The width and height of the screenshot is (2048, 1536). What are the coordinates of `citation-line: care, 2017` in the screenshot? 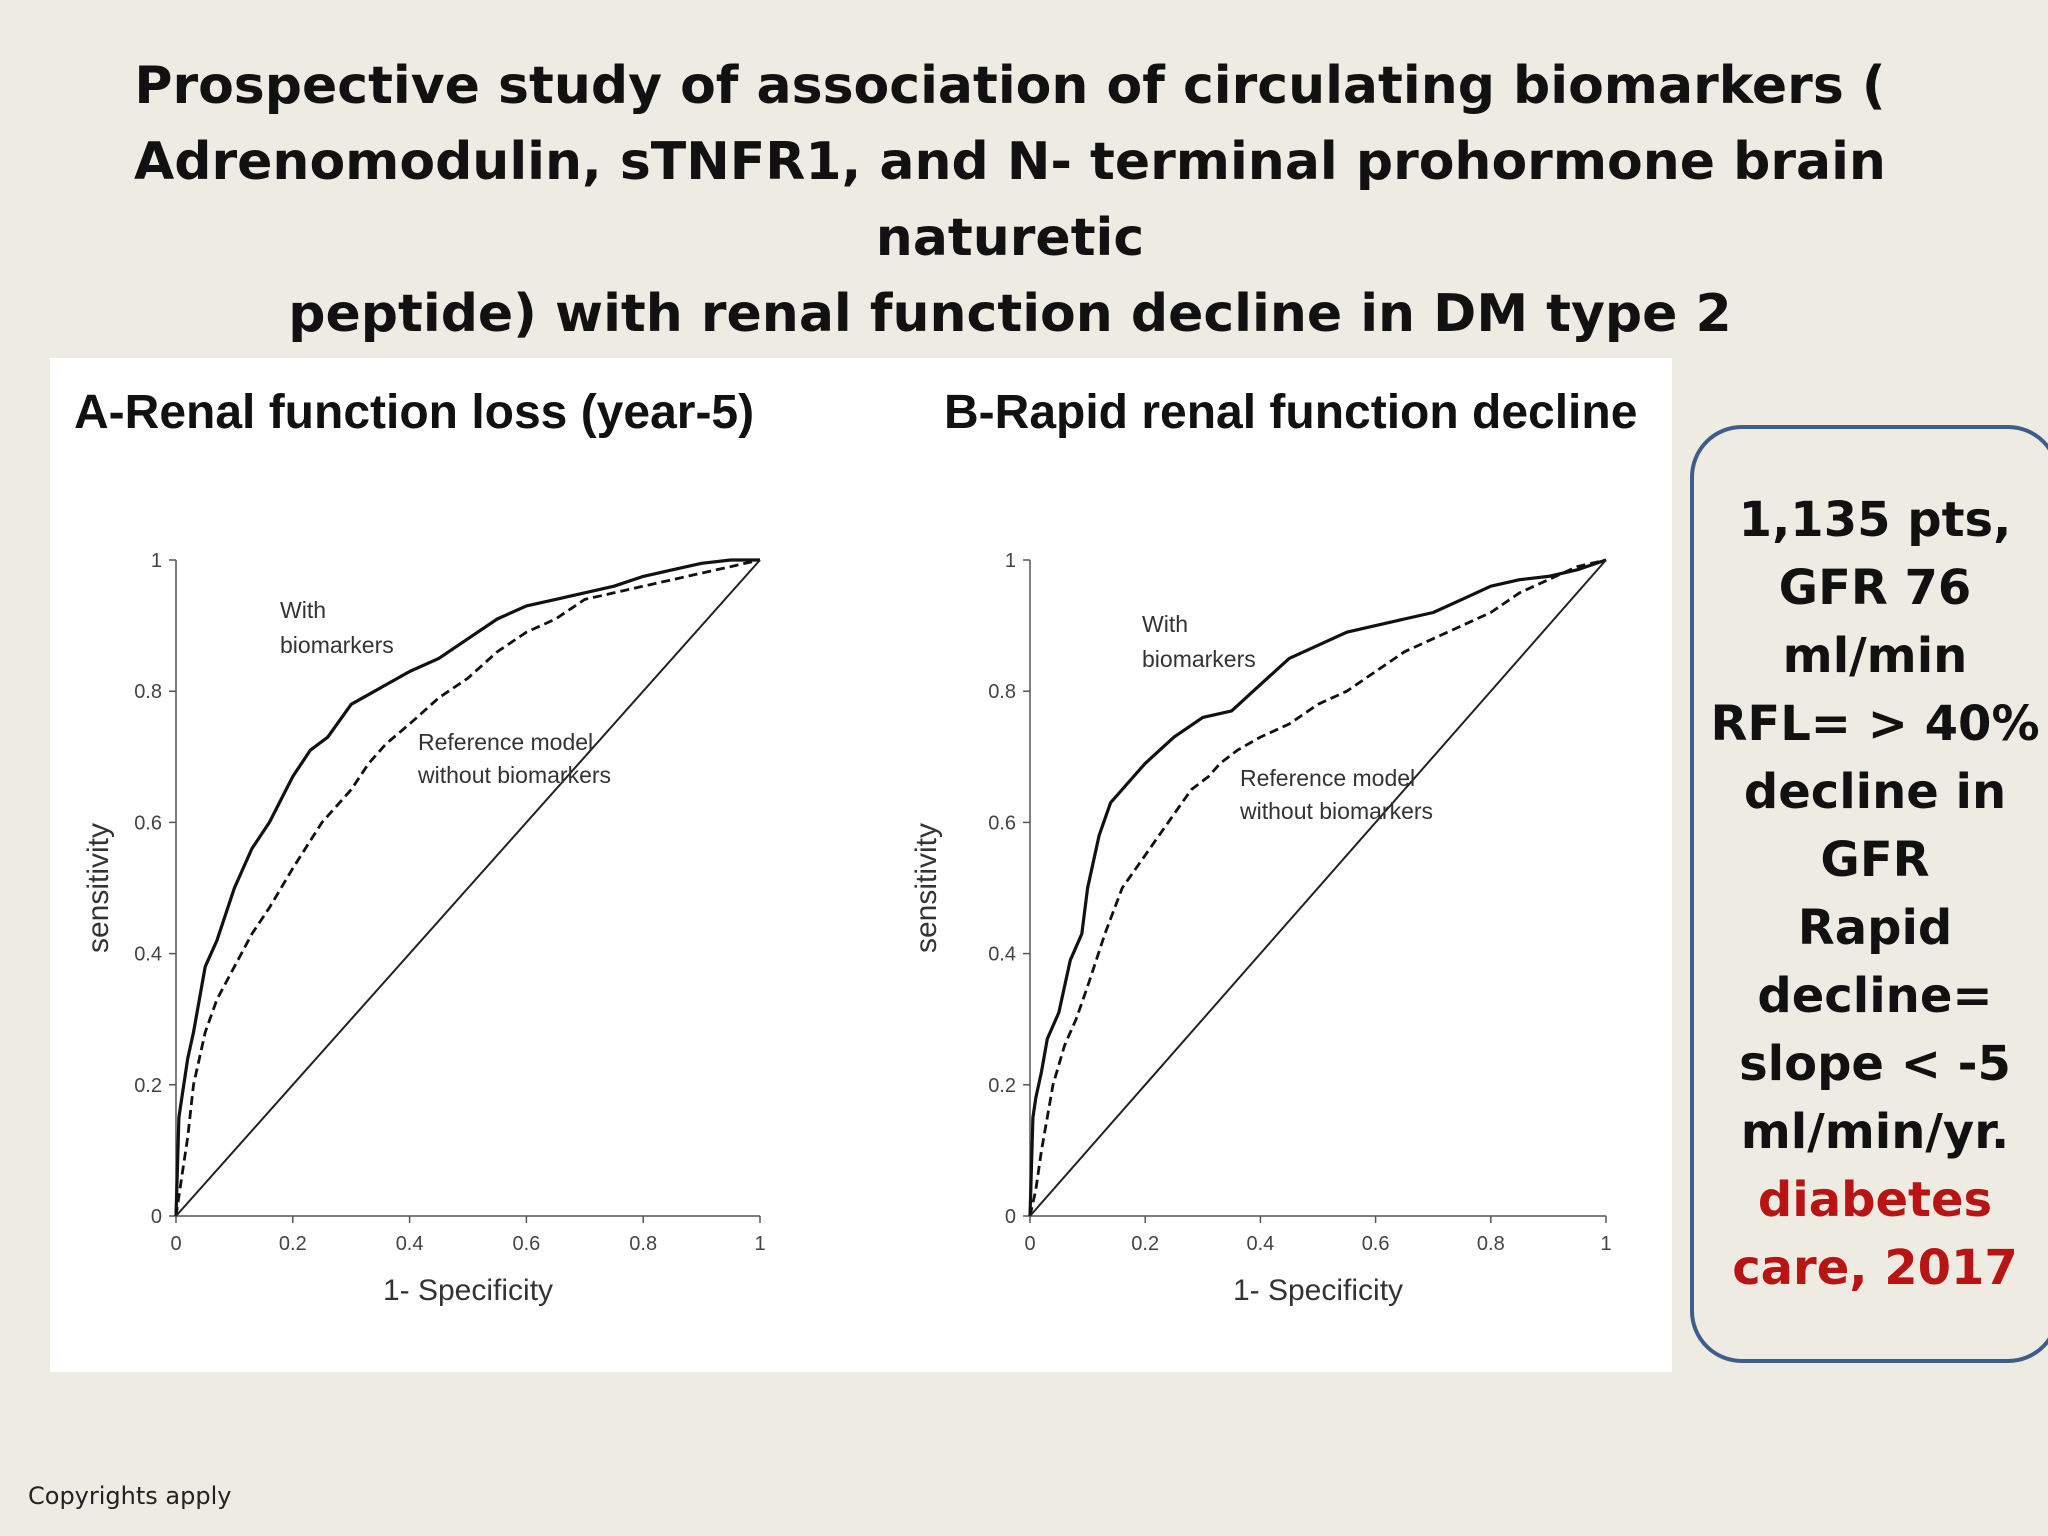 It's located at (1875, 1268).